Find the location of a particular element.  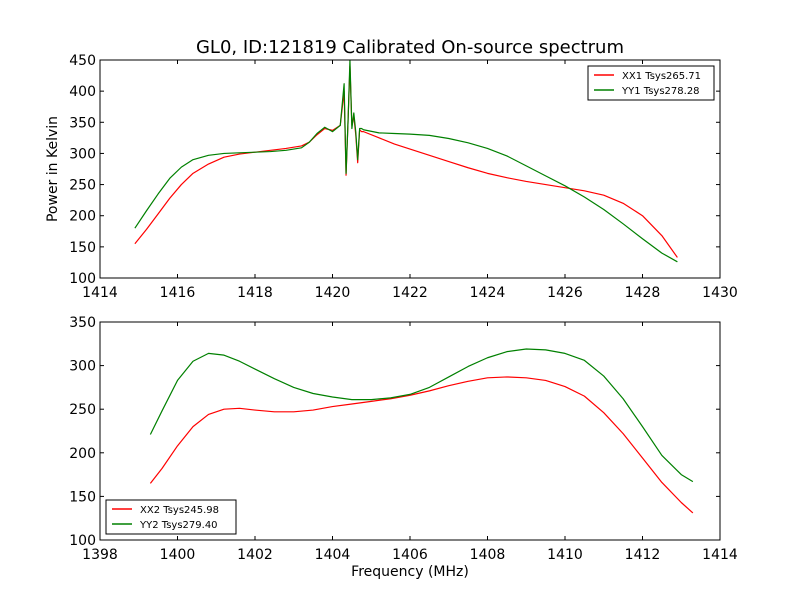

y-tick-label: 450 is located at coordinates (82, 61).